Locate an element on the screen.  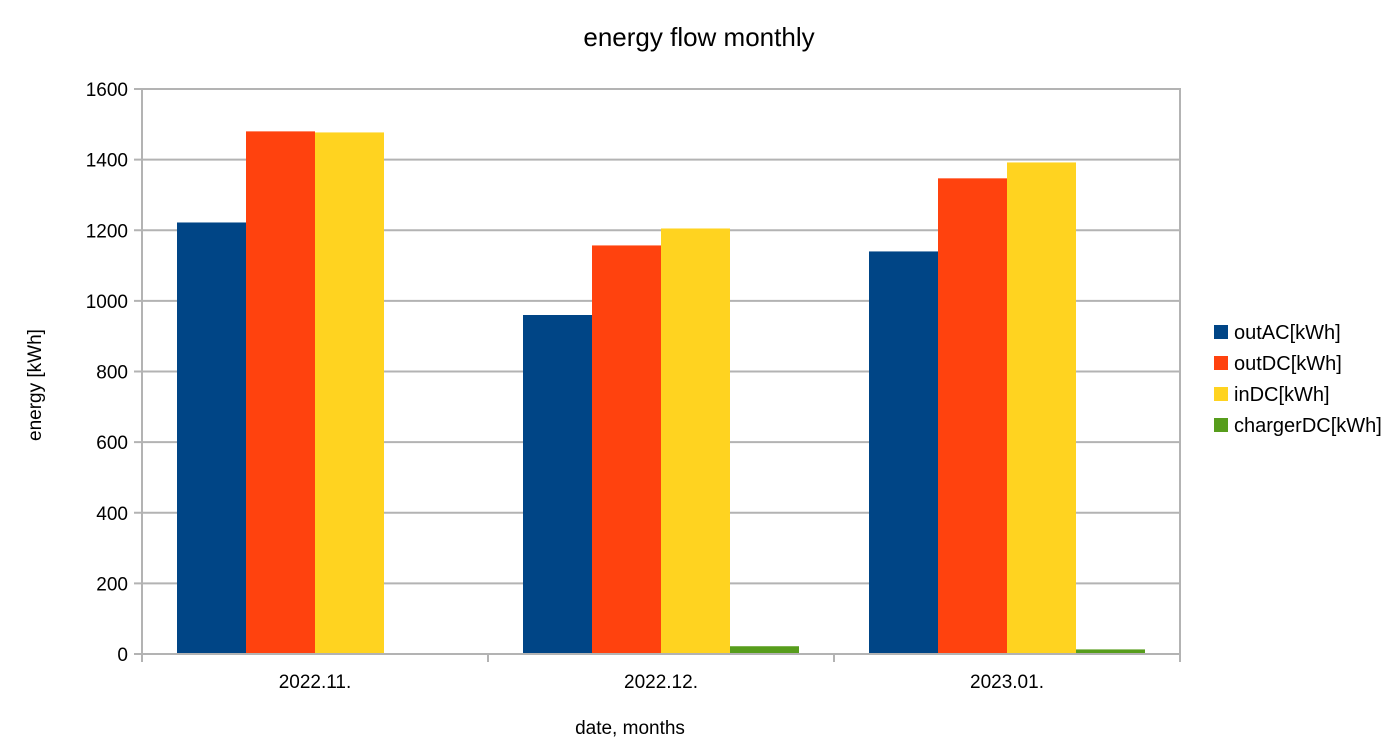
x-axis-label: date, months is located at coordinates (630, 728).